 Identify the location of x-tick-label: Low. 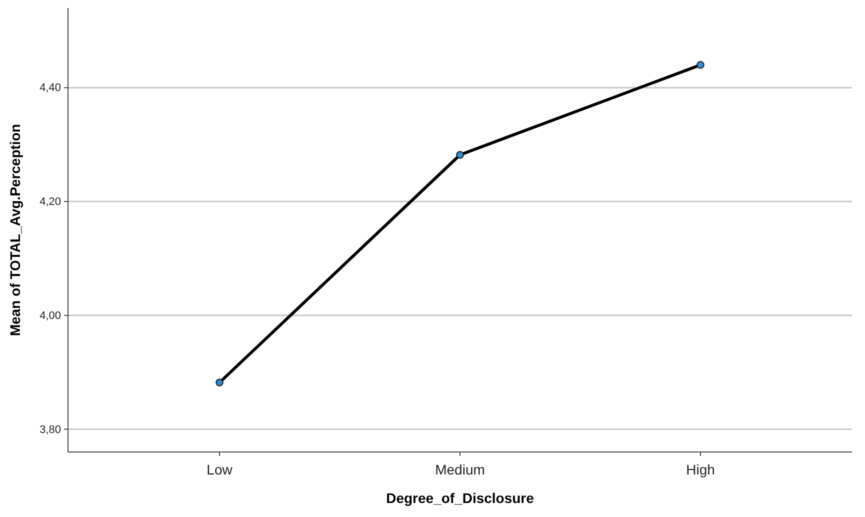
(220, 469).